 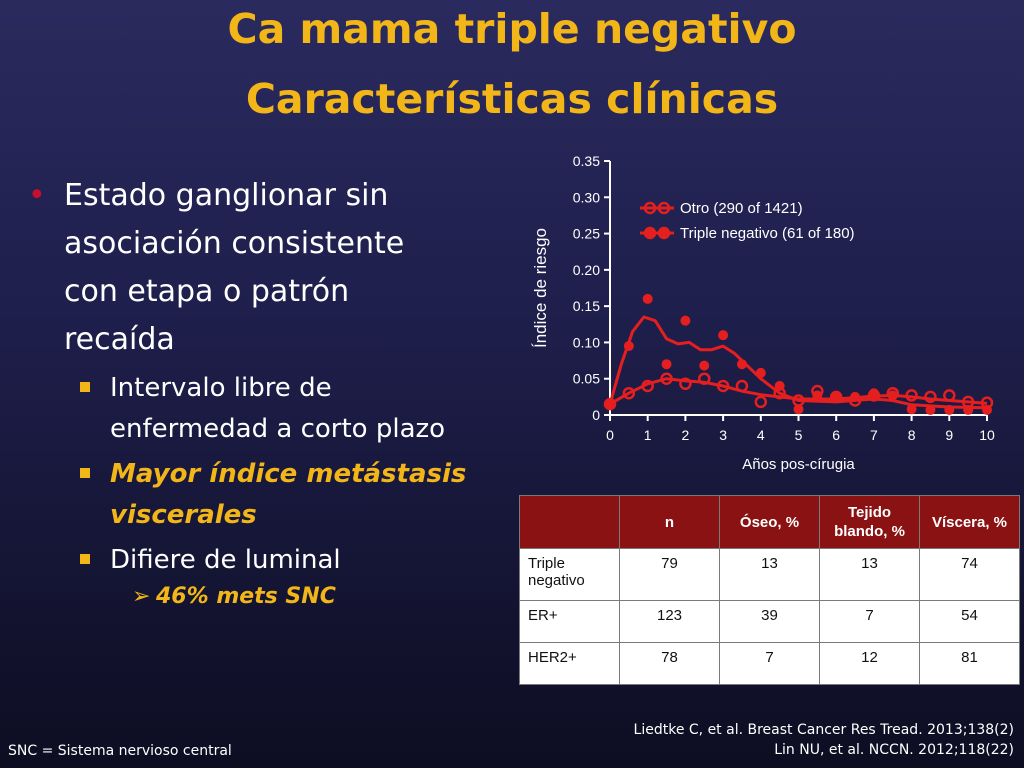 I want to click on table-header-cell: Óseo, %, so click(x=769, y=522).